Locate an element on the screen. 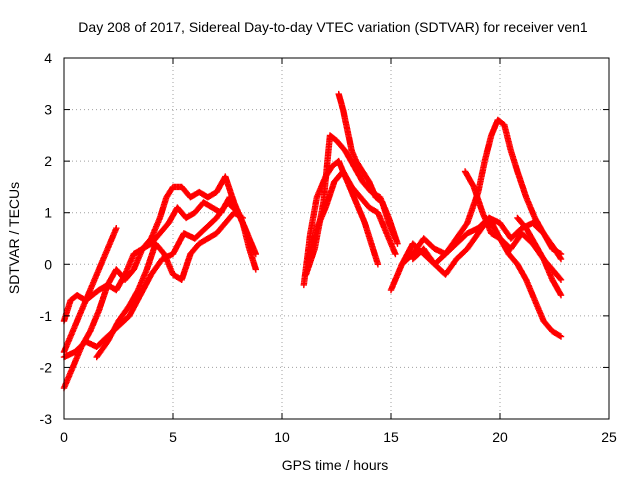  x-tick-label: 15 is located at coordinates (391, 437).